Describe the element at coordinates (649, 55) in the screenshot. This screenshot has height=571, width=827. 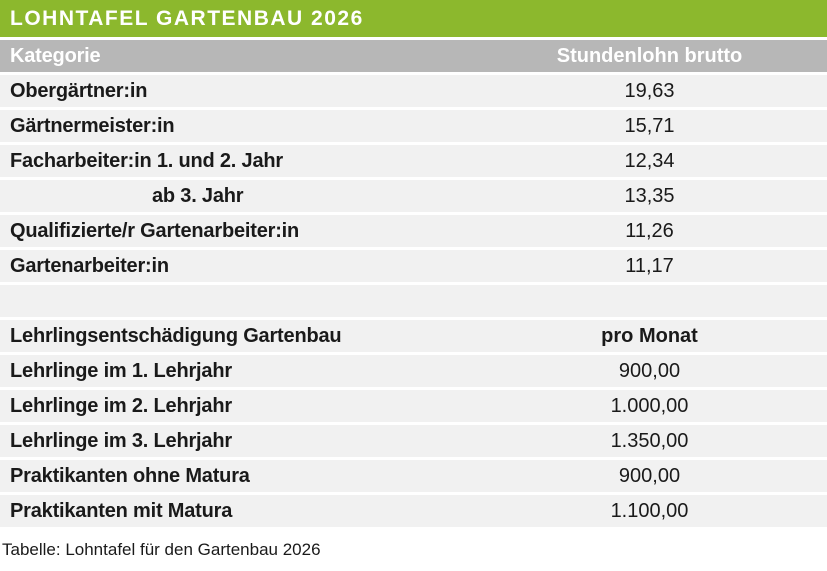
I see `column-header-value: Stundenlohn brutto` at that location.